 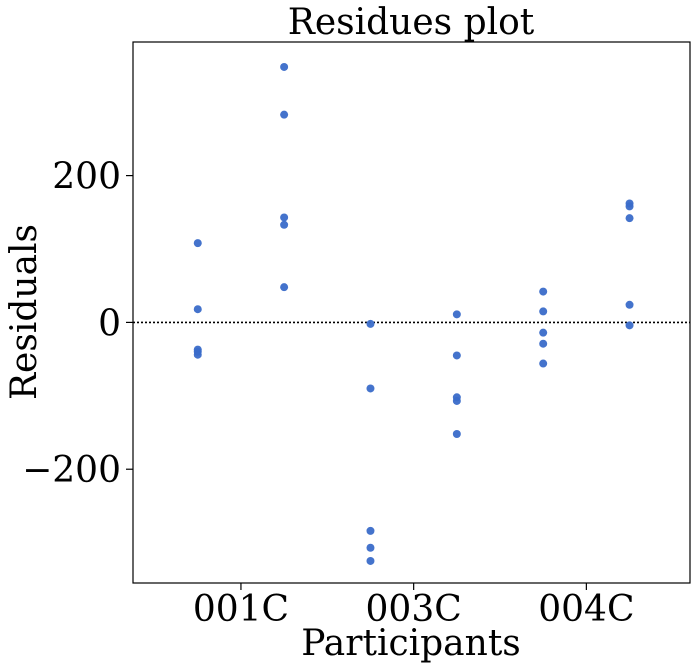 I want to click on x-tick-label: 003C, so click(x=414, y=609).